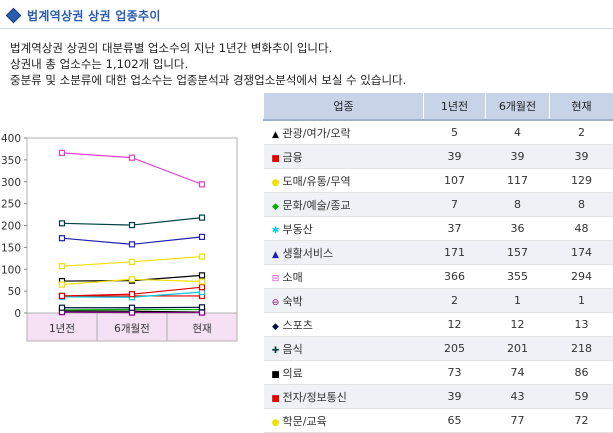 The image size is (613, 433). What do you see at coordinates (581, 157) in the screenshot?
I see `value-current: 39` at bounding box center [581, 157].